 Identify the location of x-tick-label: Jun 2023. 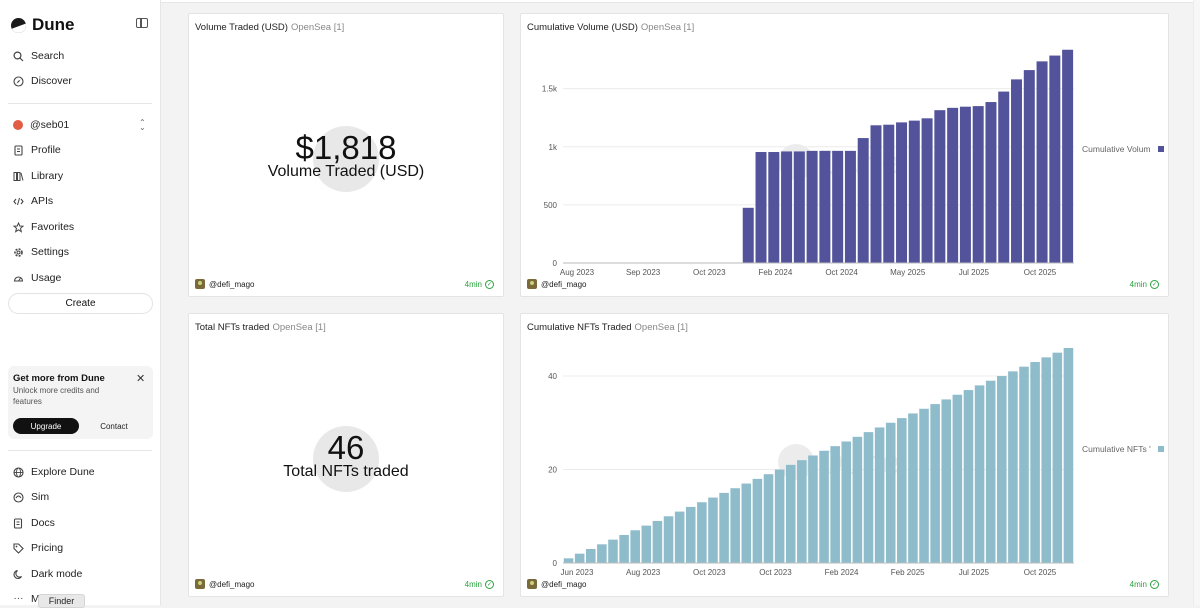
(577, 572).